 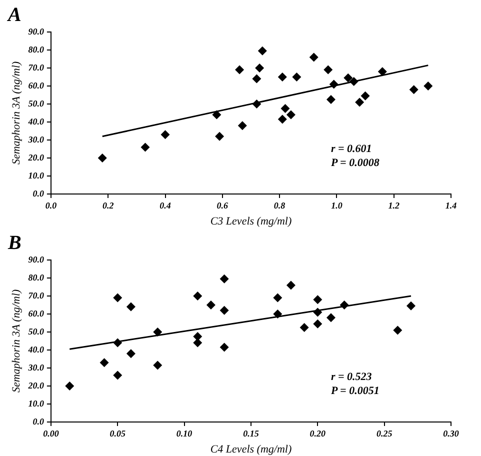 What do you see at coordinates (108, 205) in the screenshot?
I see `x-tick-label: 0.2` at bounding box center [108, 205].